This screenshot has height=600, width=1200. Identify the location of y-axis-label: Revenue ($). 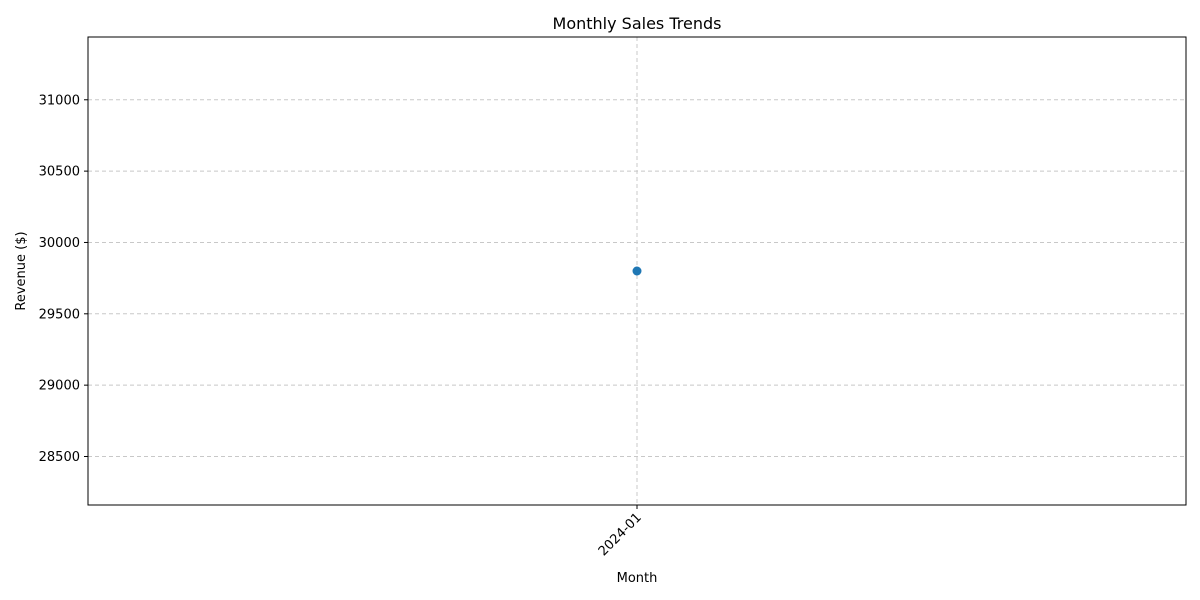
(21, 270).